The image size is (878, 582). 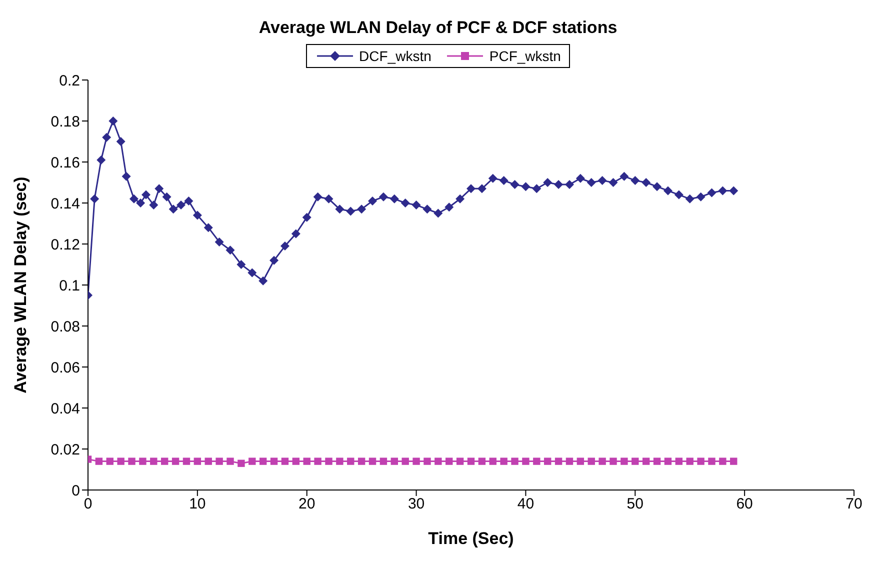 What do you see at coordinates (525, 504) in the screenshot?
I see `x-tick-label: 40` at bounding box center [525, 504].